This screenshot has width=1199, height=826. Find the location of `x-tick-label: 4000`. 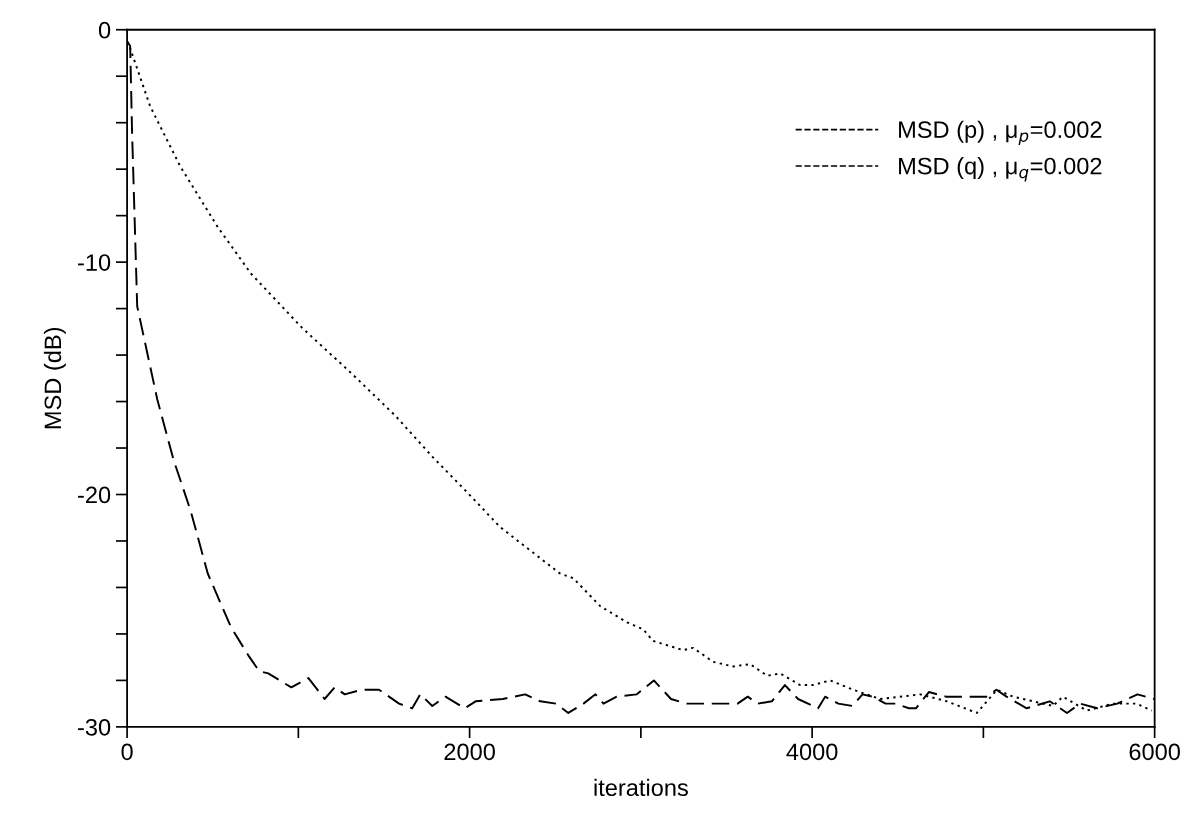

x-tick-label: 4000 is located at coordinates (812, 752).